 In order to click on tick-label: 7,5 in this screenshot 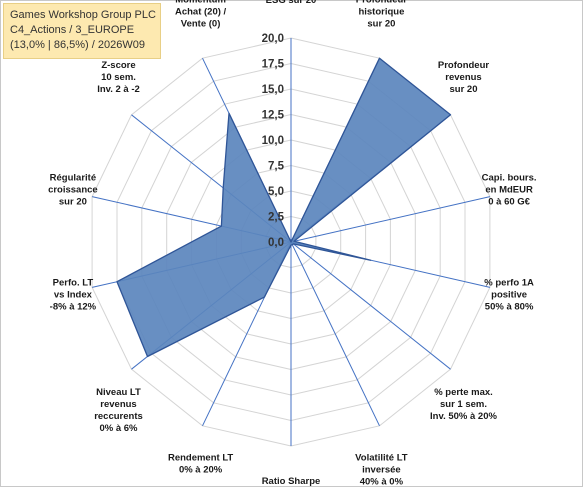, I will do `click(276, 167)`.